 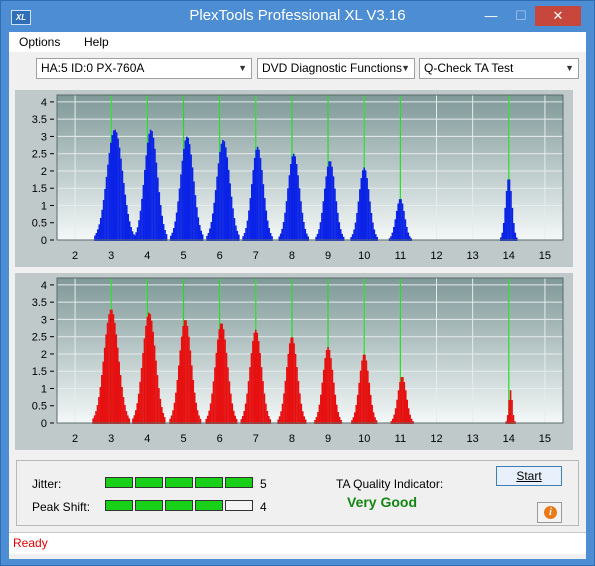 I want to click on start-button: Start, so click(x=529, y=476).